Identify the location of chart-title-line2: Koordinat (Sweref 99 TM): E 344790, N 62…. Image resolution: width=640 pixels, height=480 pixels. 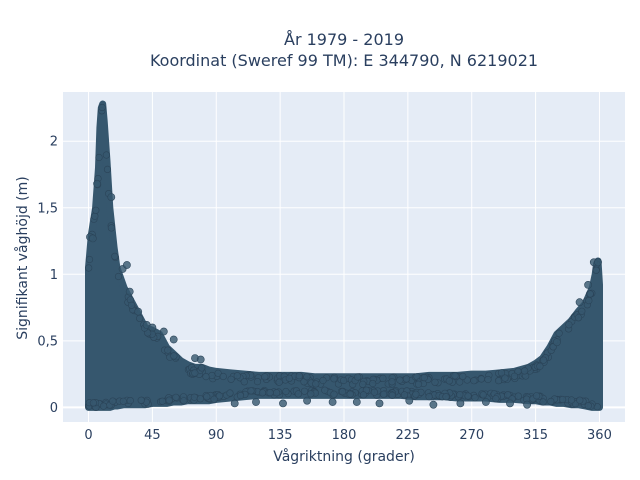
(344, 60).